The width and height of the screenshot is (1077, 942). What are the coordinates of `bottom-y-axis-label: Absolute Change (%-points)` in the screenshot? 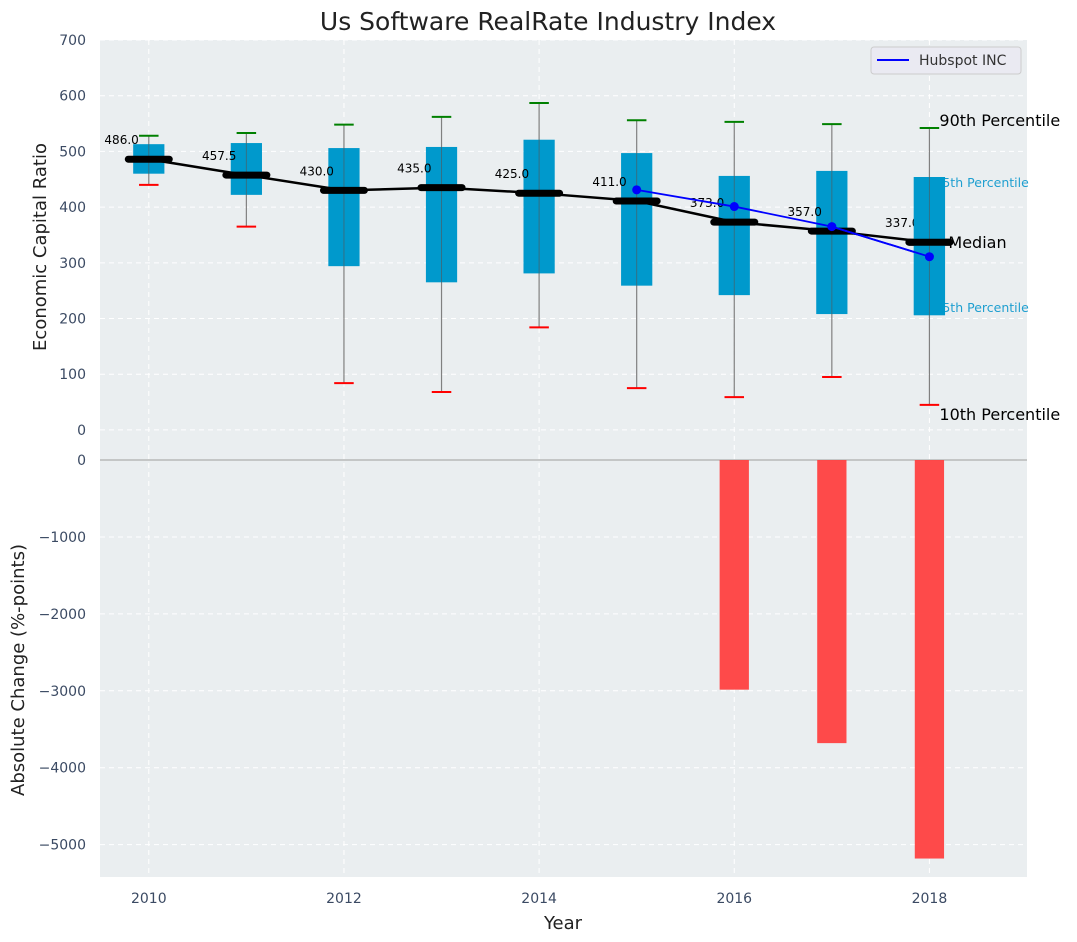 It's located at (18, 670).